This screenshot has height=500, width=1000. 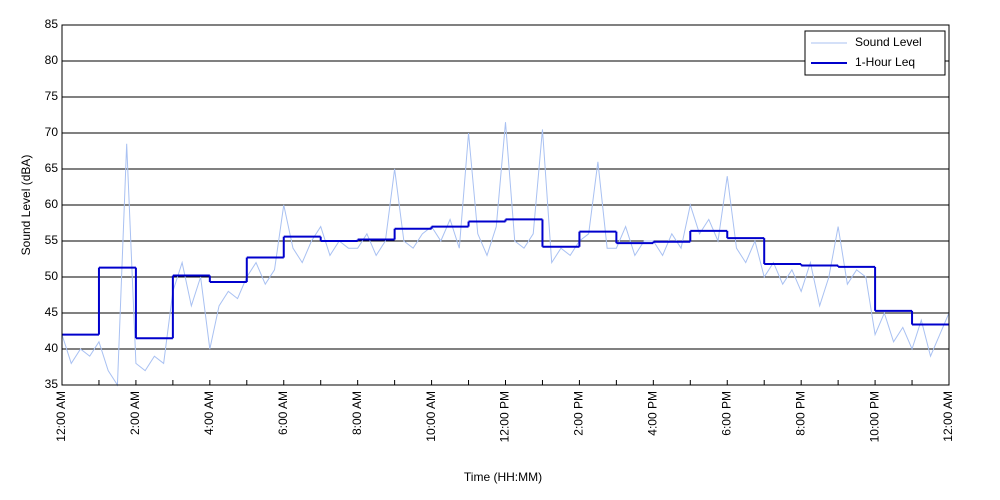 What do you see at coordinates (52, 132) in the screenshot?
I see `y-tick-label: 70` at bounding box center [52, 132].